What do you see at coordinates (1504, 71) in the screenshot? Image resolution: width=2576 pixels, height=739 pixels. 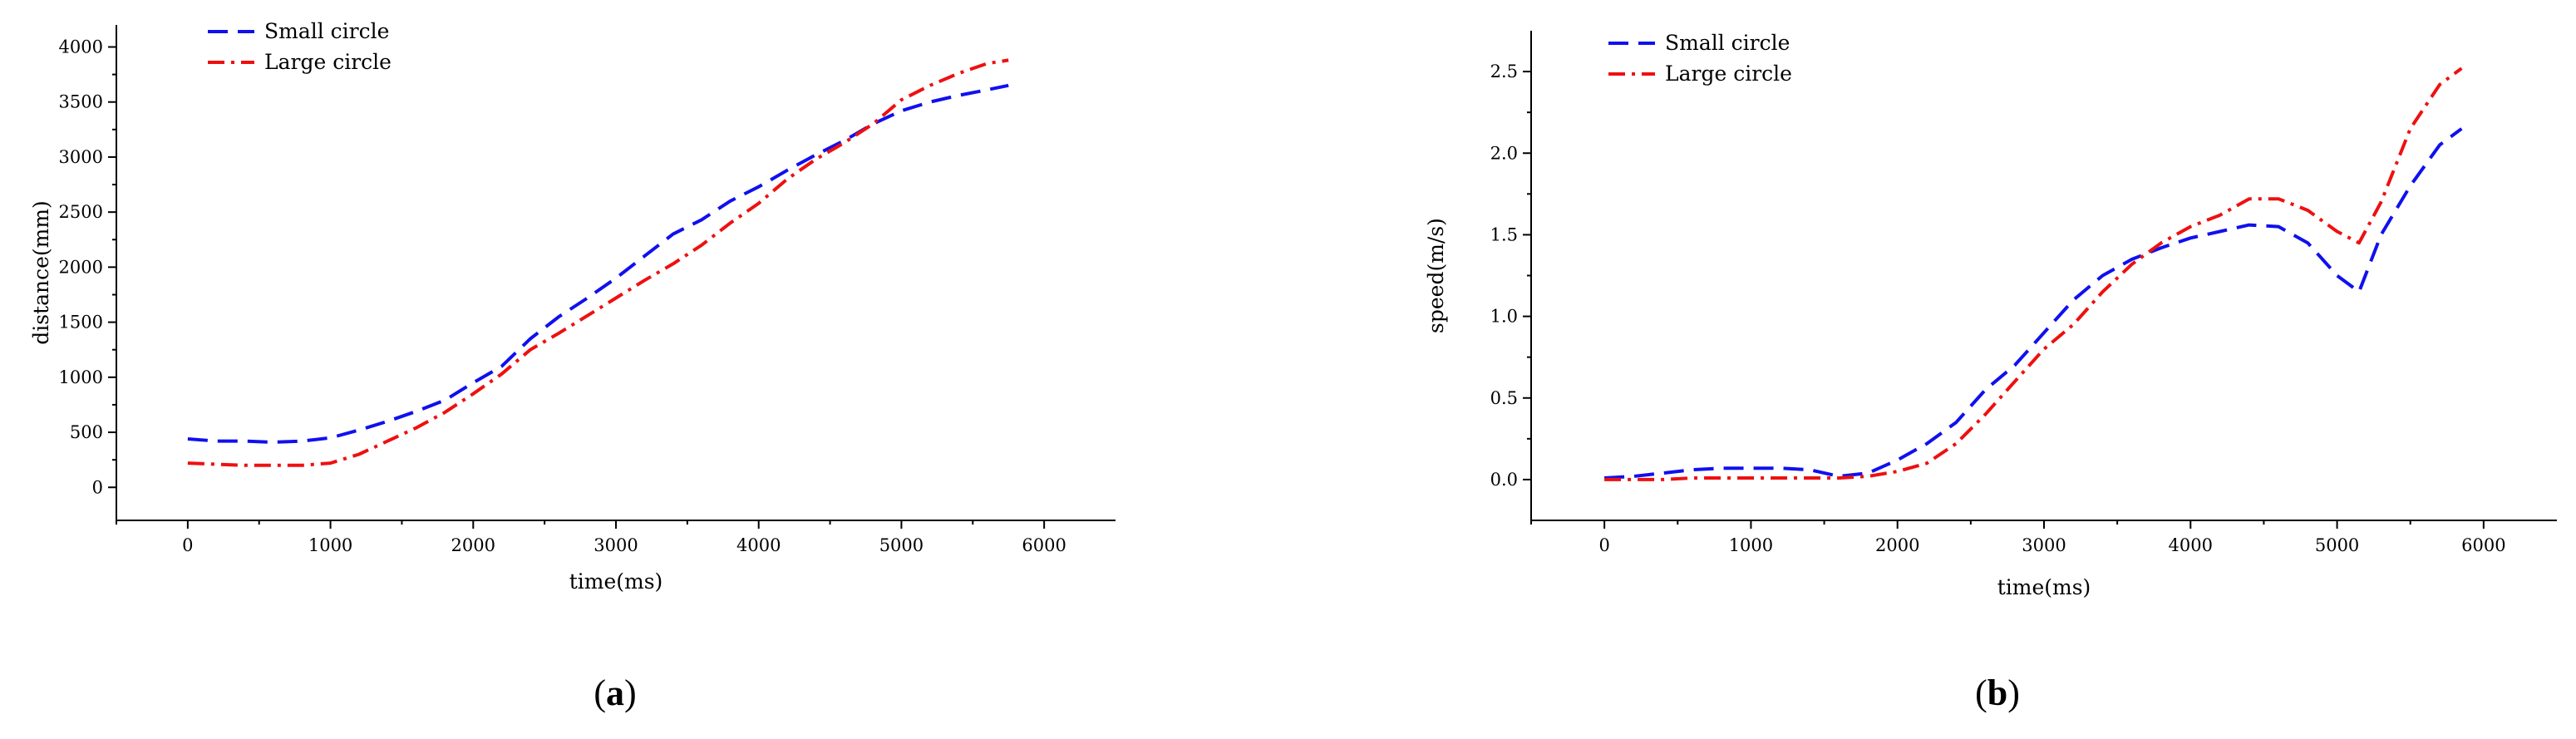 I see `y-tick-label: 2.5` at bounding box center [1504, 71].